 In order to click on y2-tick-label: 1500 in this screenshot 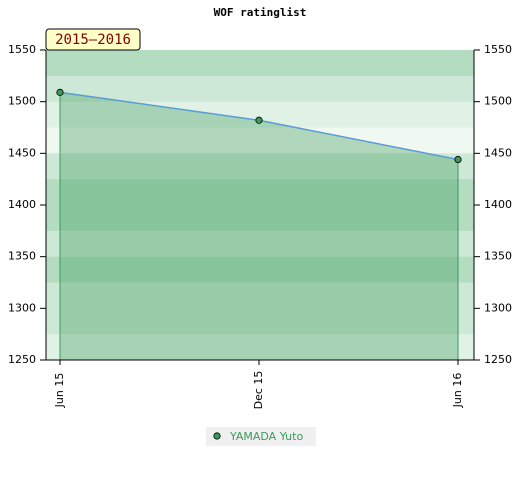, I will do `click(498, 101)`.